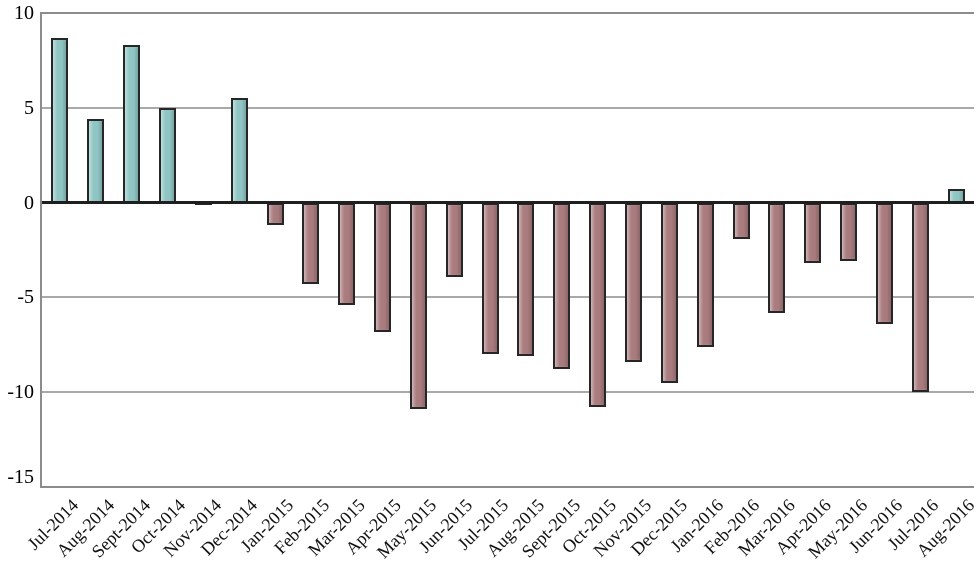 The width and height of the screenshot is (980, 563). Describe the element at coordinates (20, 392) in the screenshot. I see `y-axis-tick-label: -10` at that location.